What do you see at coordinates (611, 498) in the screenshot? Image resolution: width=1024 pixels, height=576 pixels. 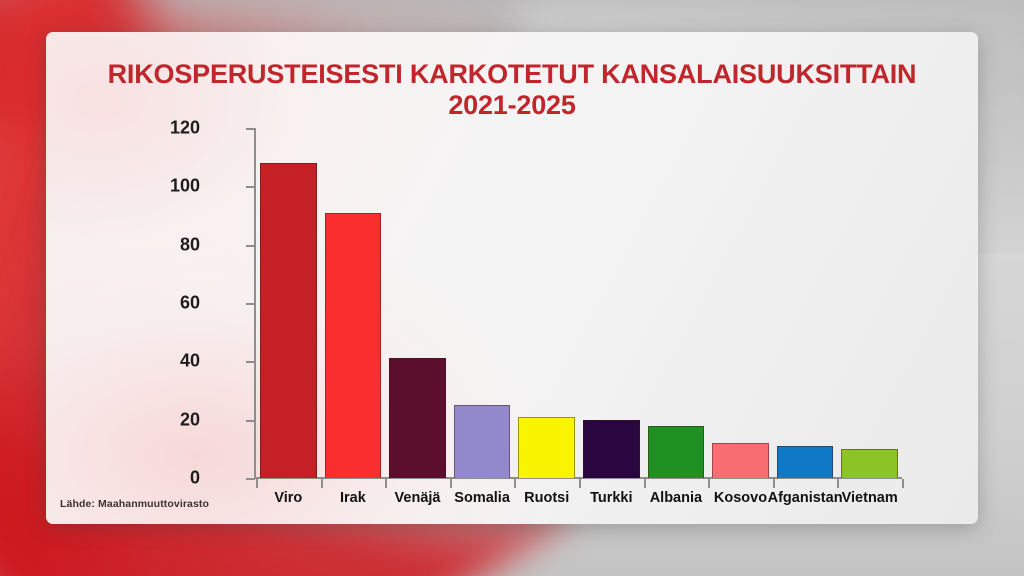 I see `x-tick-label: Turkki` at bounding box center [611, 498].